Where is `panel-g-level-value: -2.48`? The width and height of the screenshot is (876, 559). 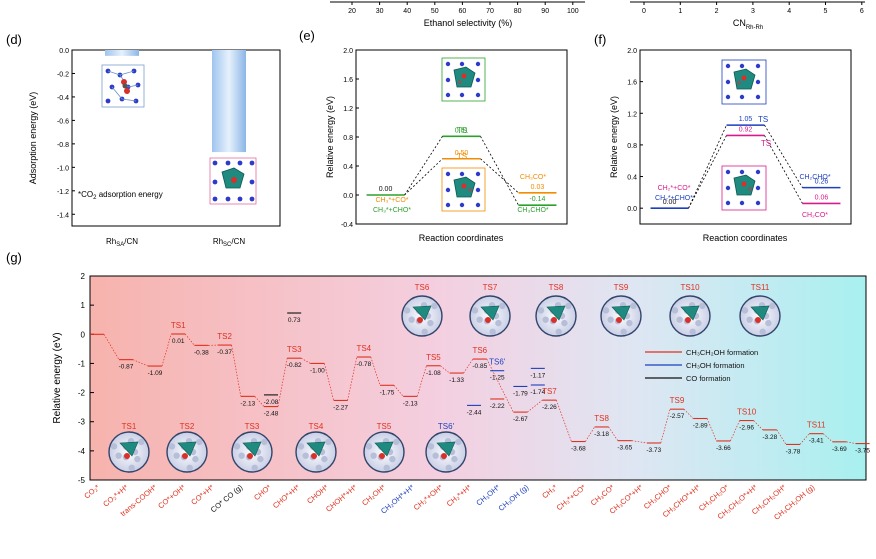 panel-g-level-value: -2.48 is located at coordinates (271, 414).